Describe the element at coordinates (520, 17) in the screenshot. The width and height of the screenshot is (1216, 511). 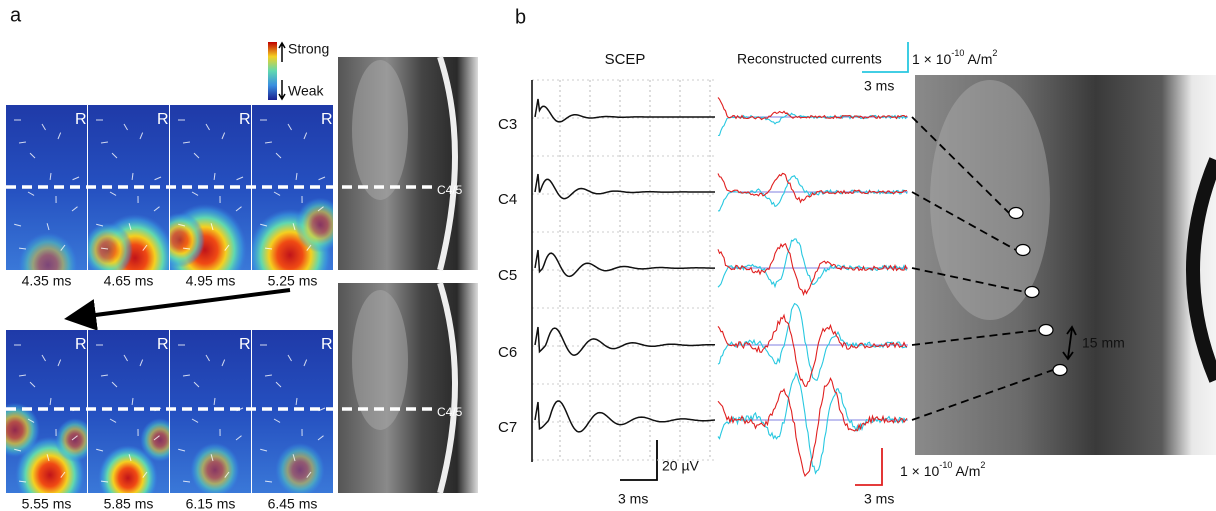
I see `panel-label: b` at that location.